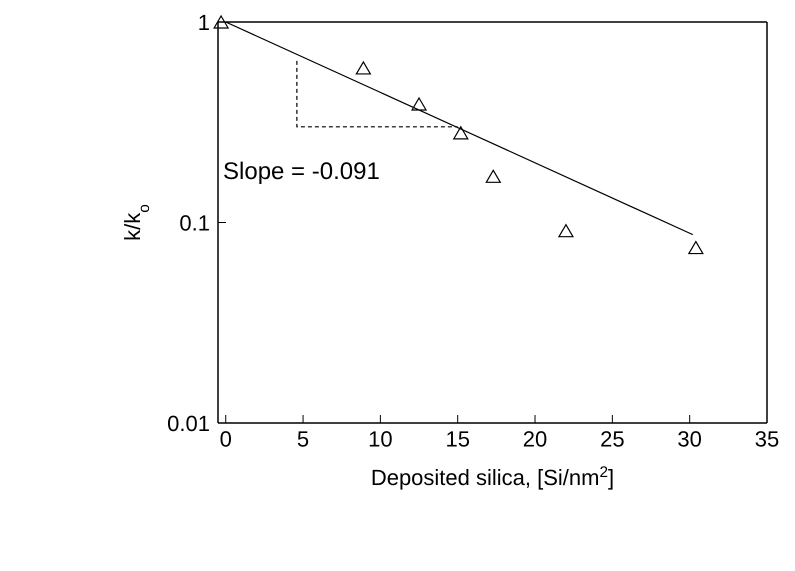  What do you see at coordinates (492, 477) in the screenshot?
I see `x-axis-title: Deposited silica, [Si/nm$^{2}$]` at bounding box center [492, 477].